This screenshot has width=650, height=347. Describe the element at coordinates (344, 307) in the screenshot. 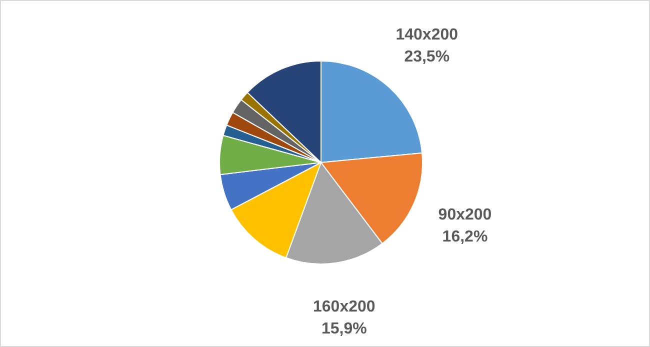

I see `slice-label: 160x200` at that location.